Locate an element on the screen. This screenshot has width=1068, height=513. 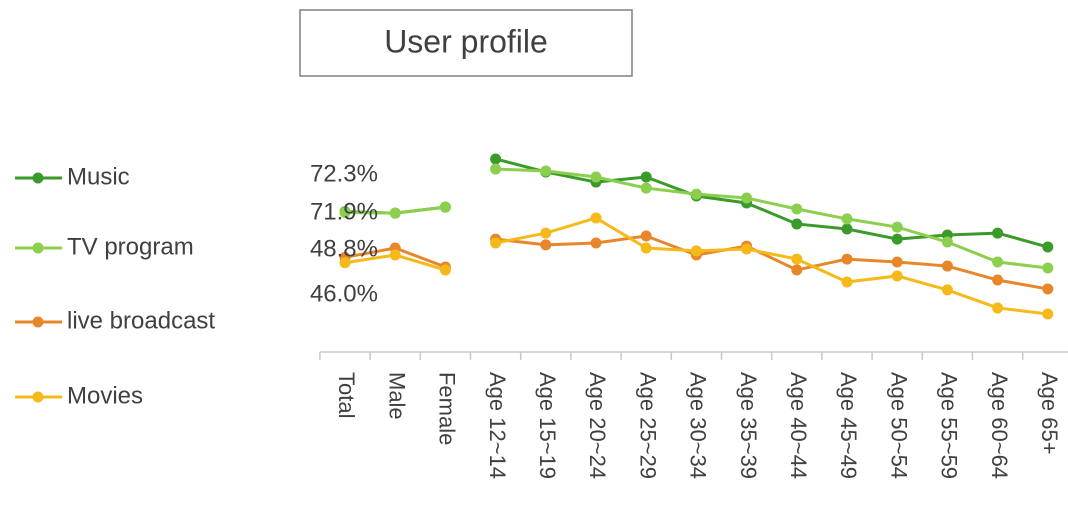
legend-label: Movies is located at coordinates (105, 395).